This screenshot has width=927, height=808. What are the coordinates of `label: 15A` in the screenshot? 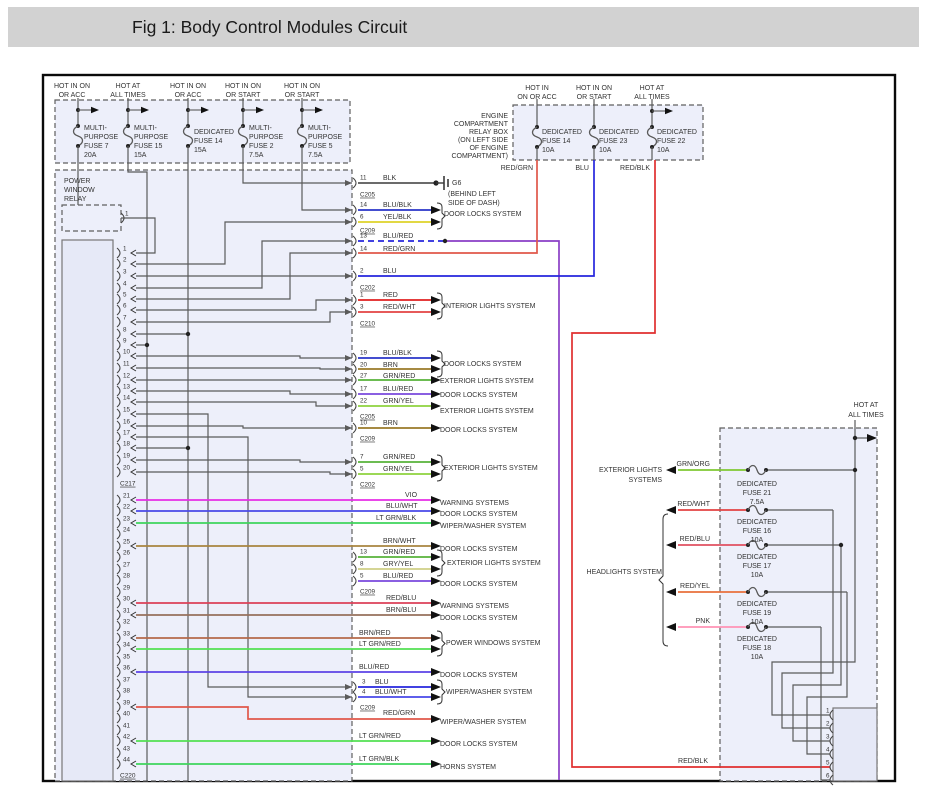 It's located at (200, 150).